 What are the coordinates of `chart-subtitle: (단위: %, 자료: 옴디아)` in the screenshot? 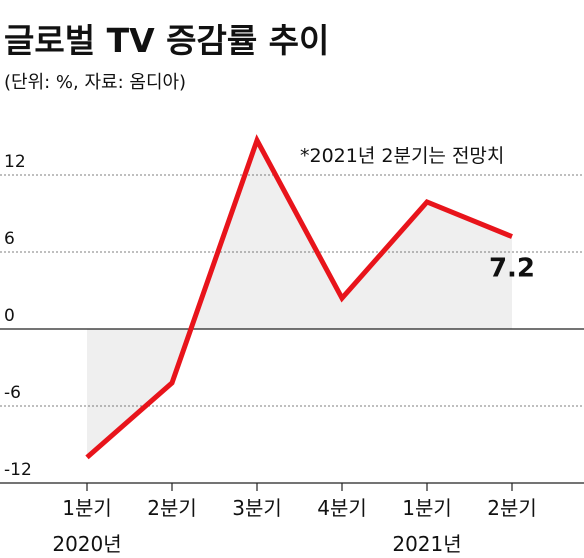 It's located at (95, 82).